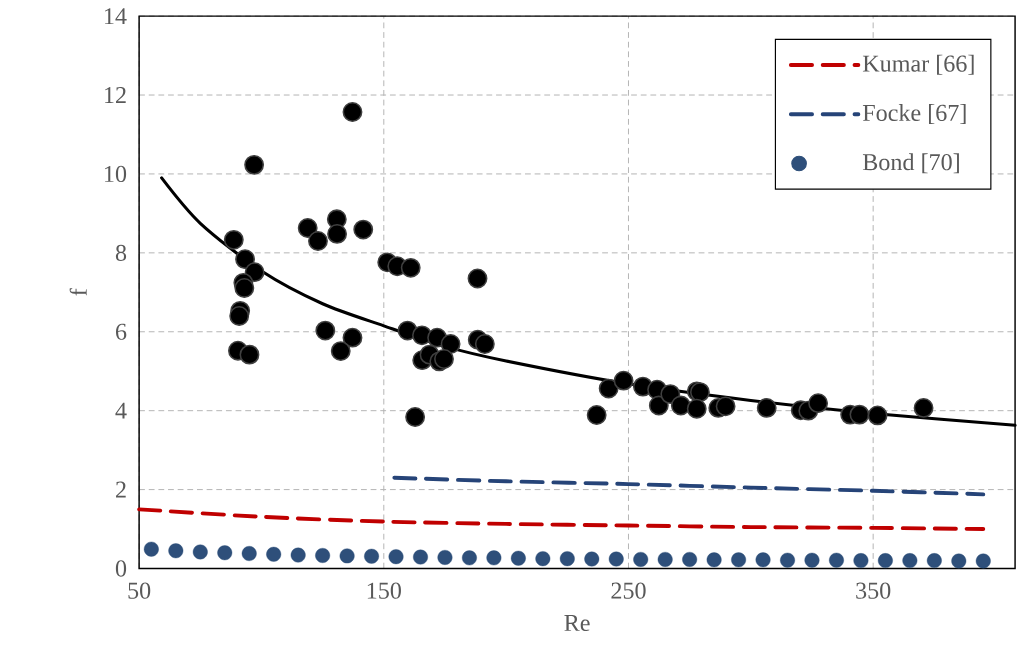 This screenshot has height=664, width=1017. What do you see at coordinates (78, 292) in the screenshot?
I see `y-axis-title: f` at bounding box center [78, 292].